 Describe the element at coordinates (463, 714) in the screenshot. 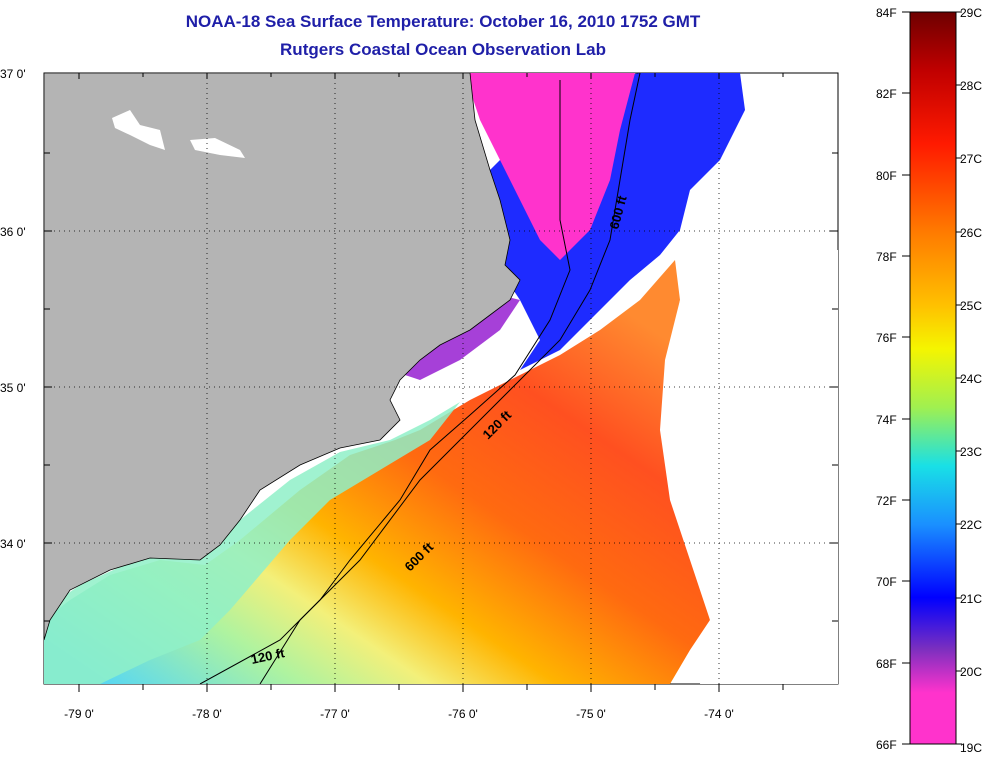

I see `lon-label-76: -76 0'` at that location.